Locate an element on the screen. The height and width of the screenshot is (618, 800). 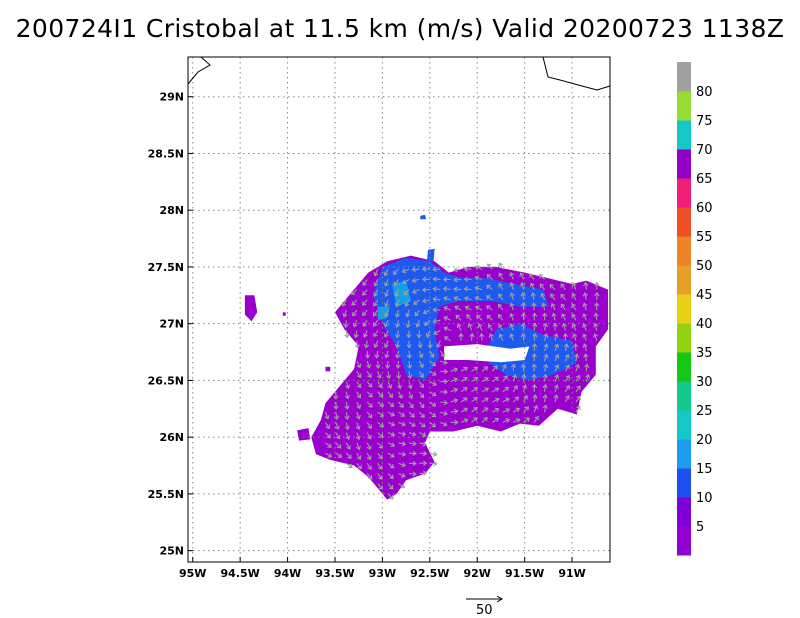
x-tick-label: 93W is located at coordinates (382, 573).